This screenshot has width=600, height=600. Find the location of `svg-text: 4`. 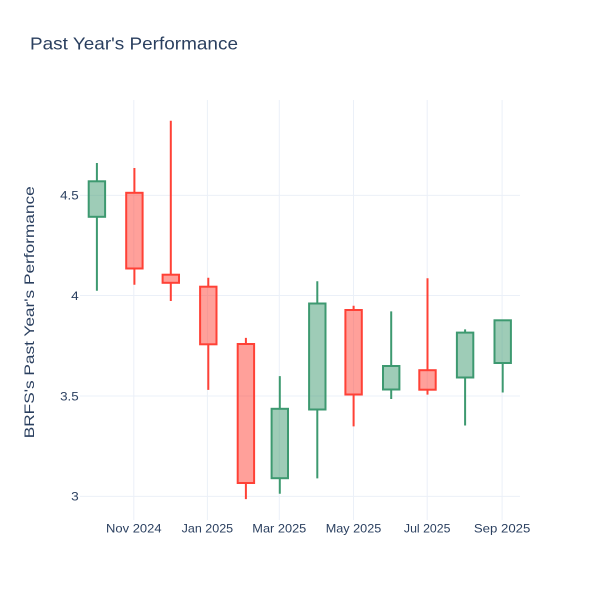

svg-text: 4 is located at coordinates (75, 296).